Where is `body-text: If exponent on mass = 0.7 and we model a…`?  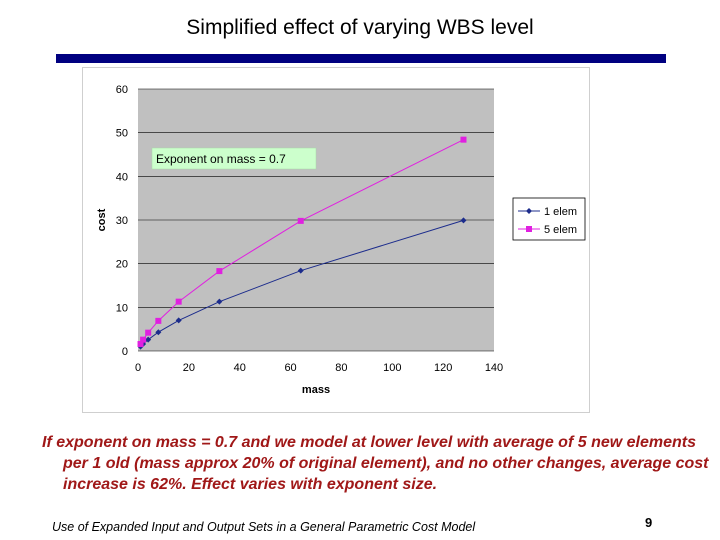 body-text: If exponent on mass = 0.7 and we model a… is located at coordinates (375, 463).